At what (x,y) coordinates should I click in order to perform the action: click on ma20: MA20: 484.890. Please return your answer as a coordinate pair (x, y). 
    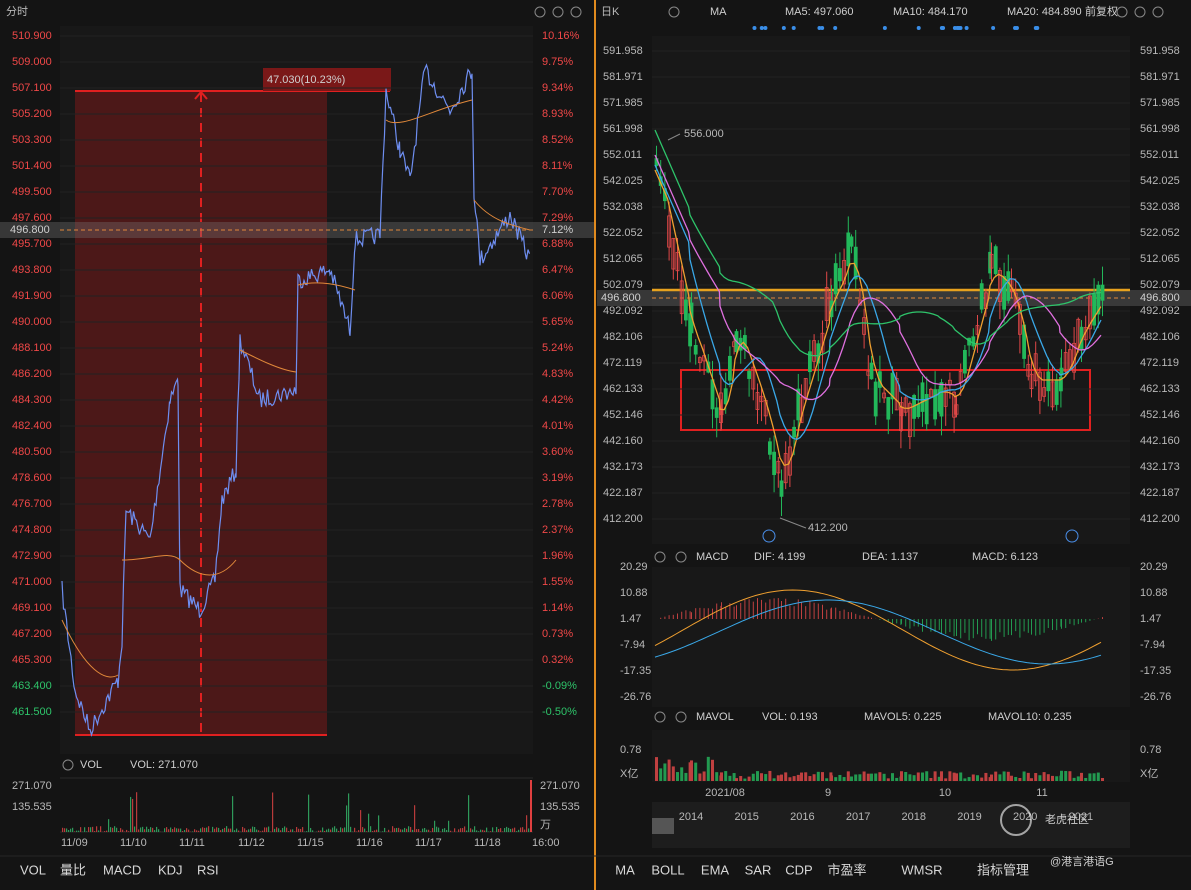
    Looking at the image, I should click on (1044, 12).